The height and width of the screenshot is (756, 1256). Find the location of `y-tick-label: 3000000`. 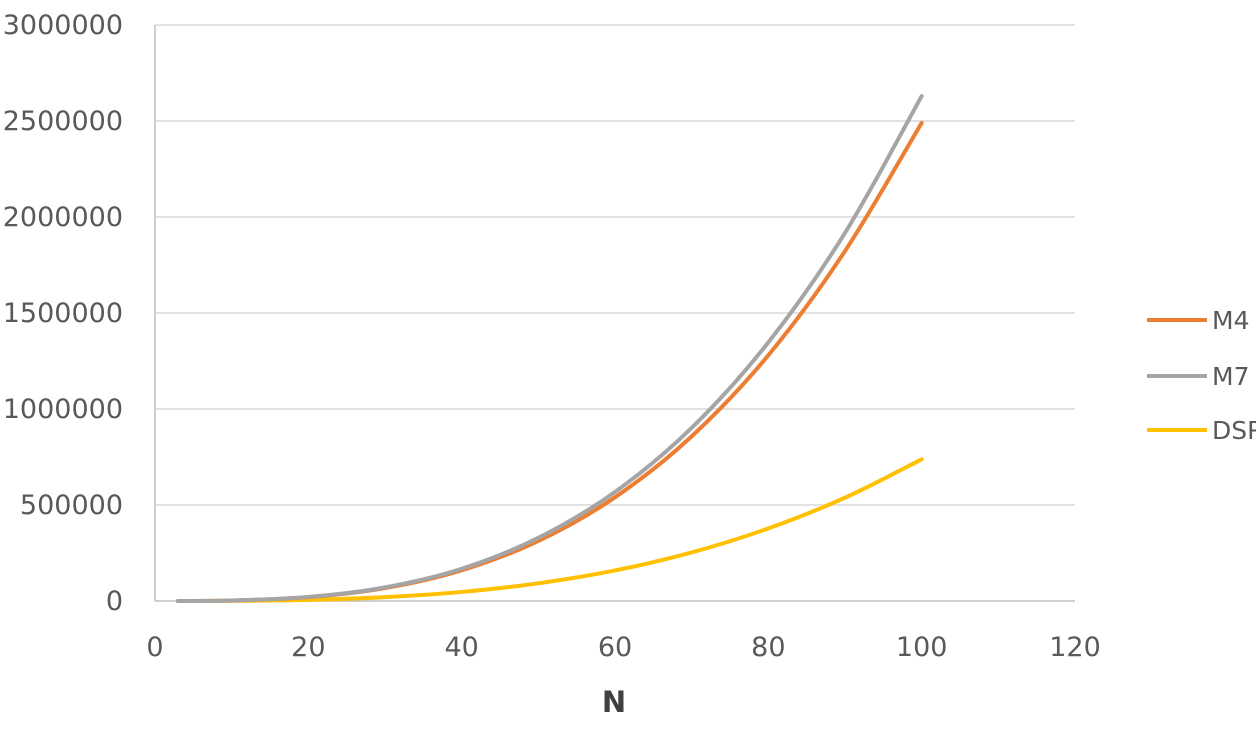

y-tick-label: 3000000 is located at coordinates (63, 25).